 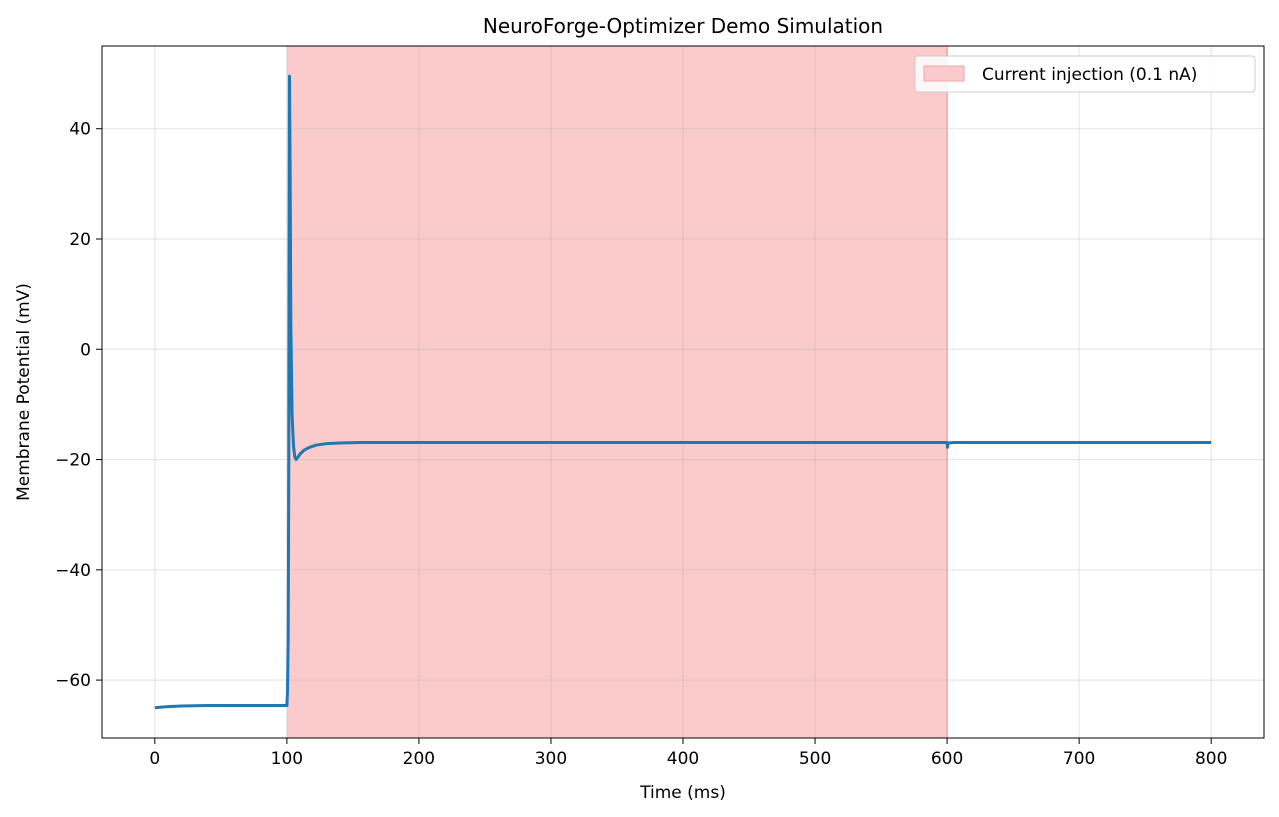 I want to click on x-axis: 0 100 200 300 400 500 600 700 800, so click(x=688, y=753).